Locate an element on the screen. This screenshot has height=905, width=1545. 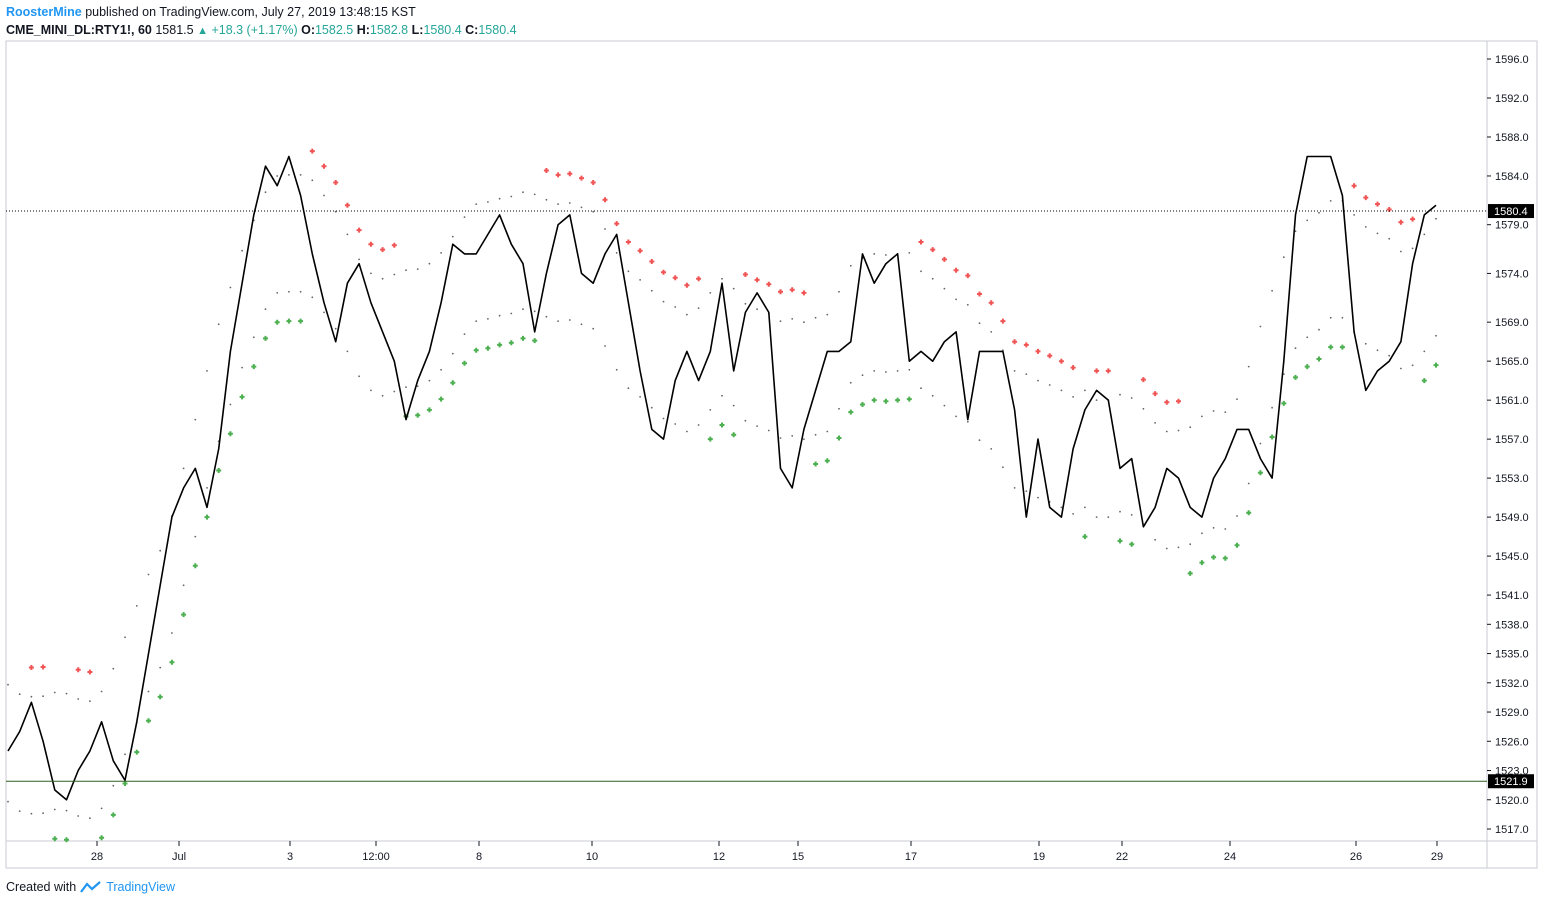
time-axis: 28 Jul 3 12:00 8 10 12 15 17 19 22 24 26 29 is located at coordinates (767, 852).